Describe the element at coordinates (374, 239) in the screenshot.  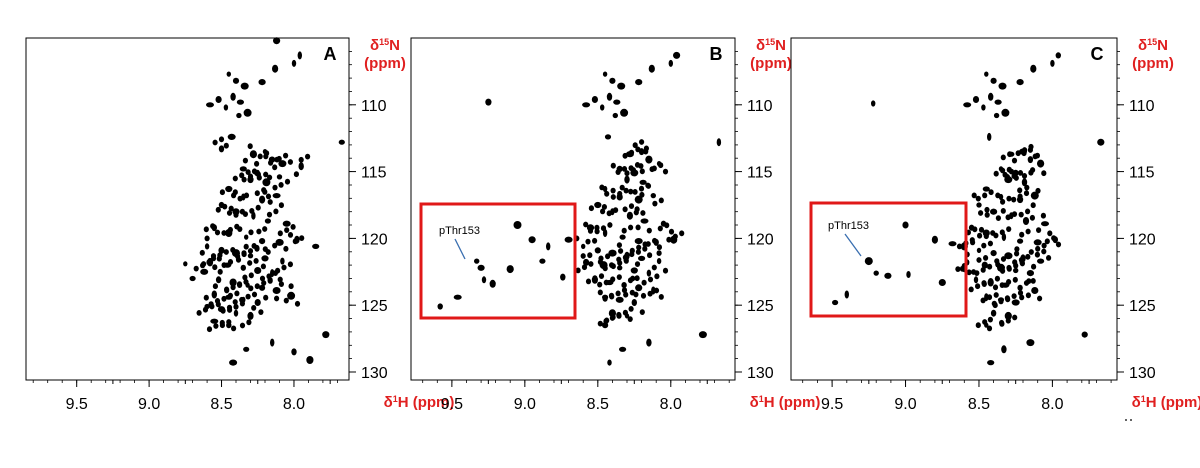
I see `y-tick-label: 120` at that location.